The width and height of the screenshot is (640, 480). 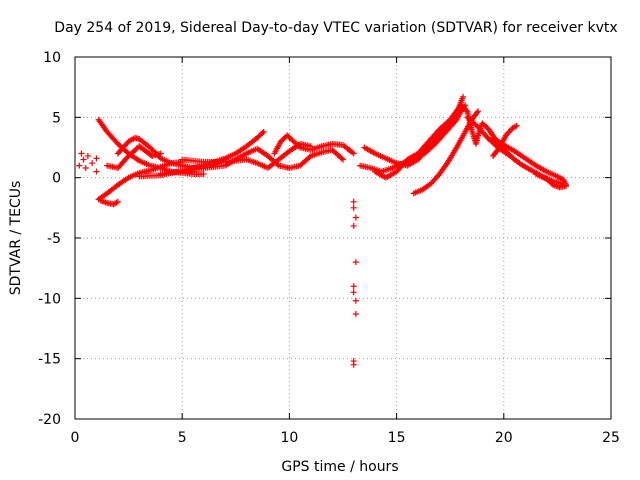 What do you see at coordinates (109, 202) in the screenshot?
I see `series-arc-c` at bounding box center [109, 202].